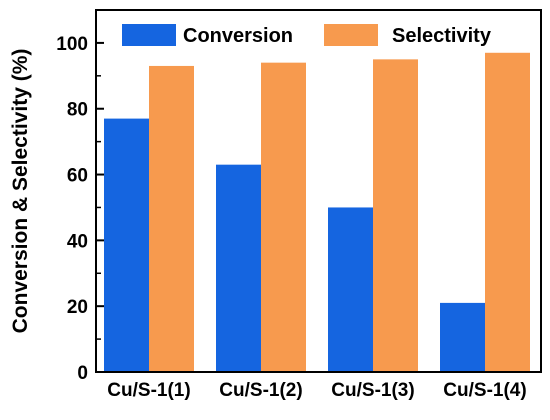  I want to click on y-tick-label: 80, so click(77, 110).